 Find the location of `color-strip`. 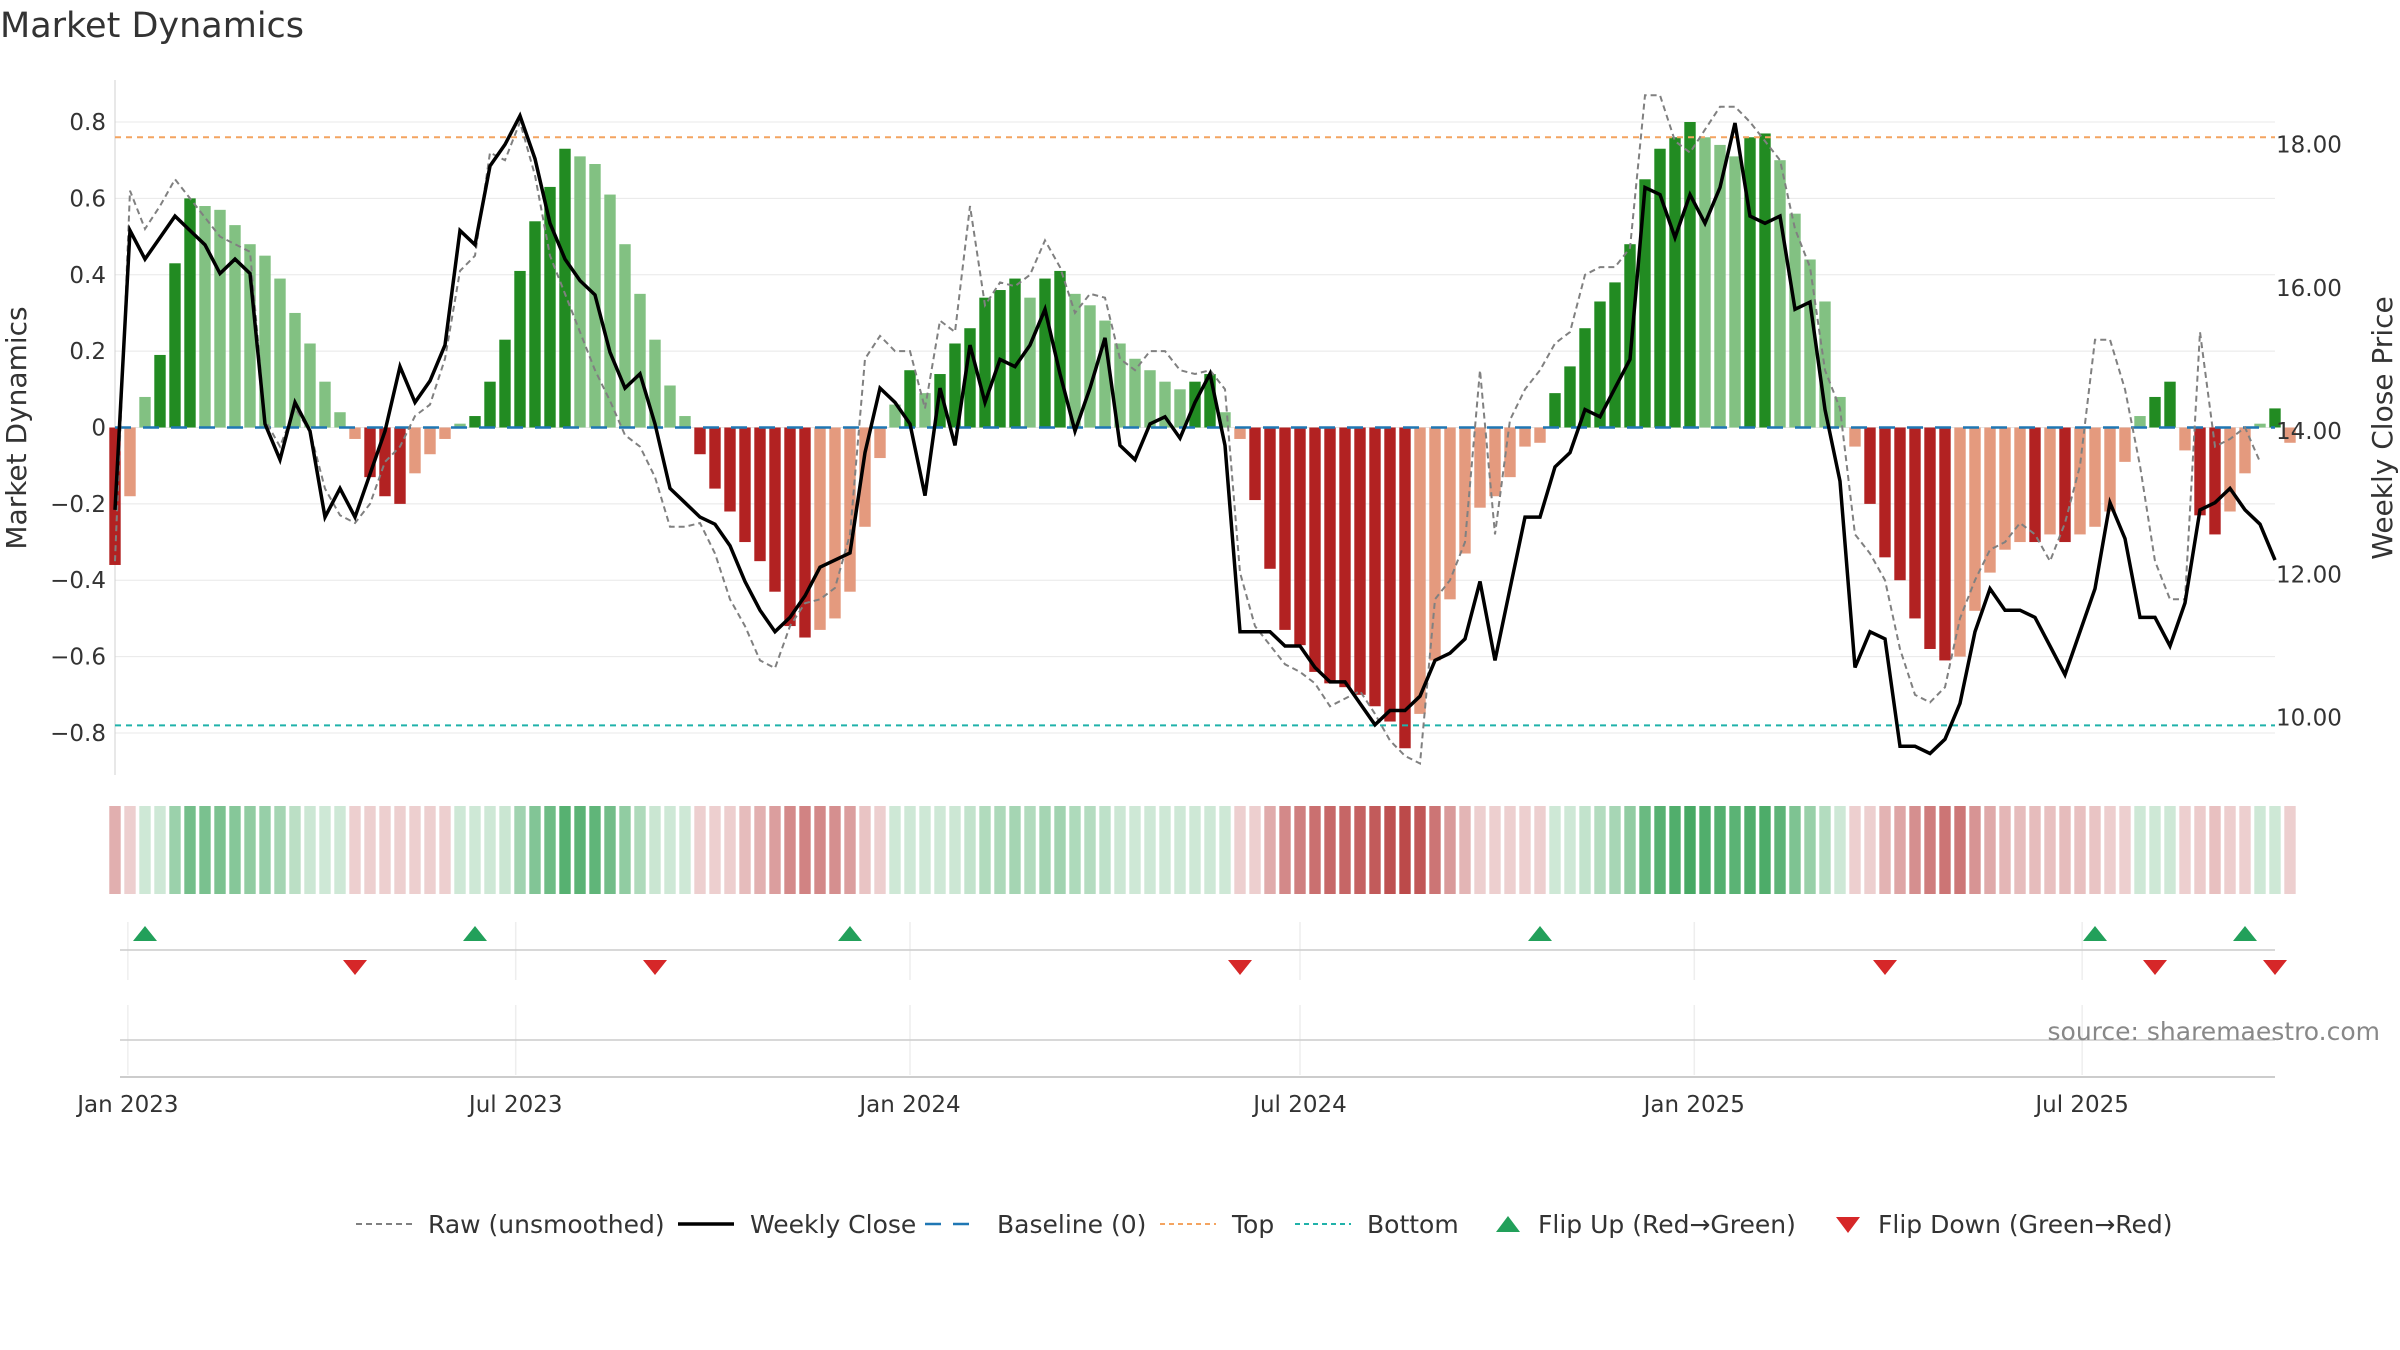

color-strip is located at coordinates (1202, 850).